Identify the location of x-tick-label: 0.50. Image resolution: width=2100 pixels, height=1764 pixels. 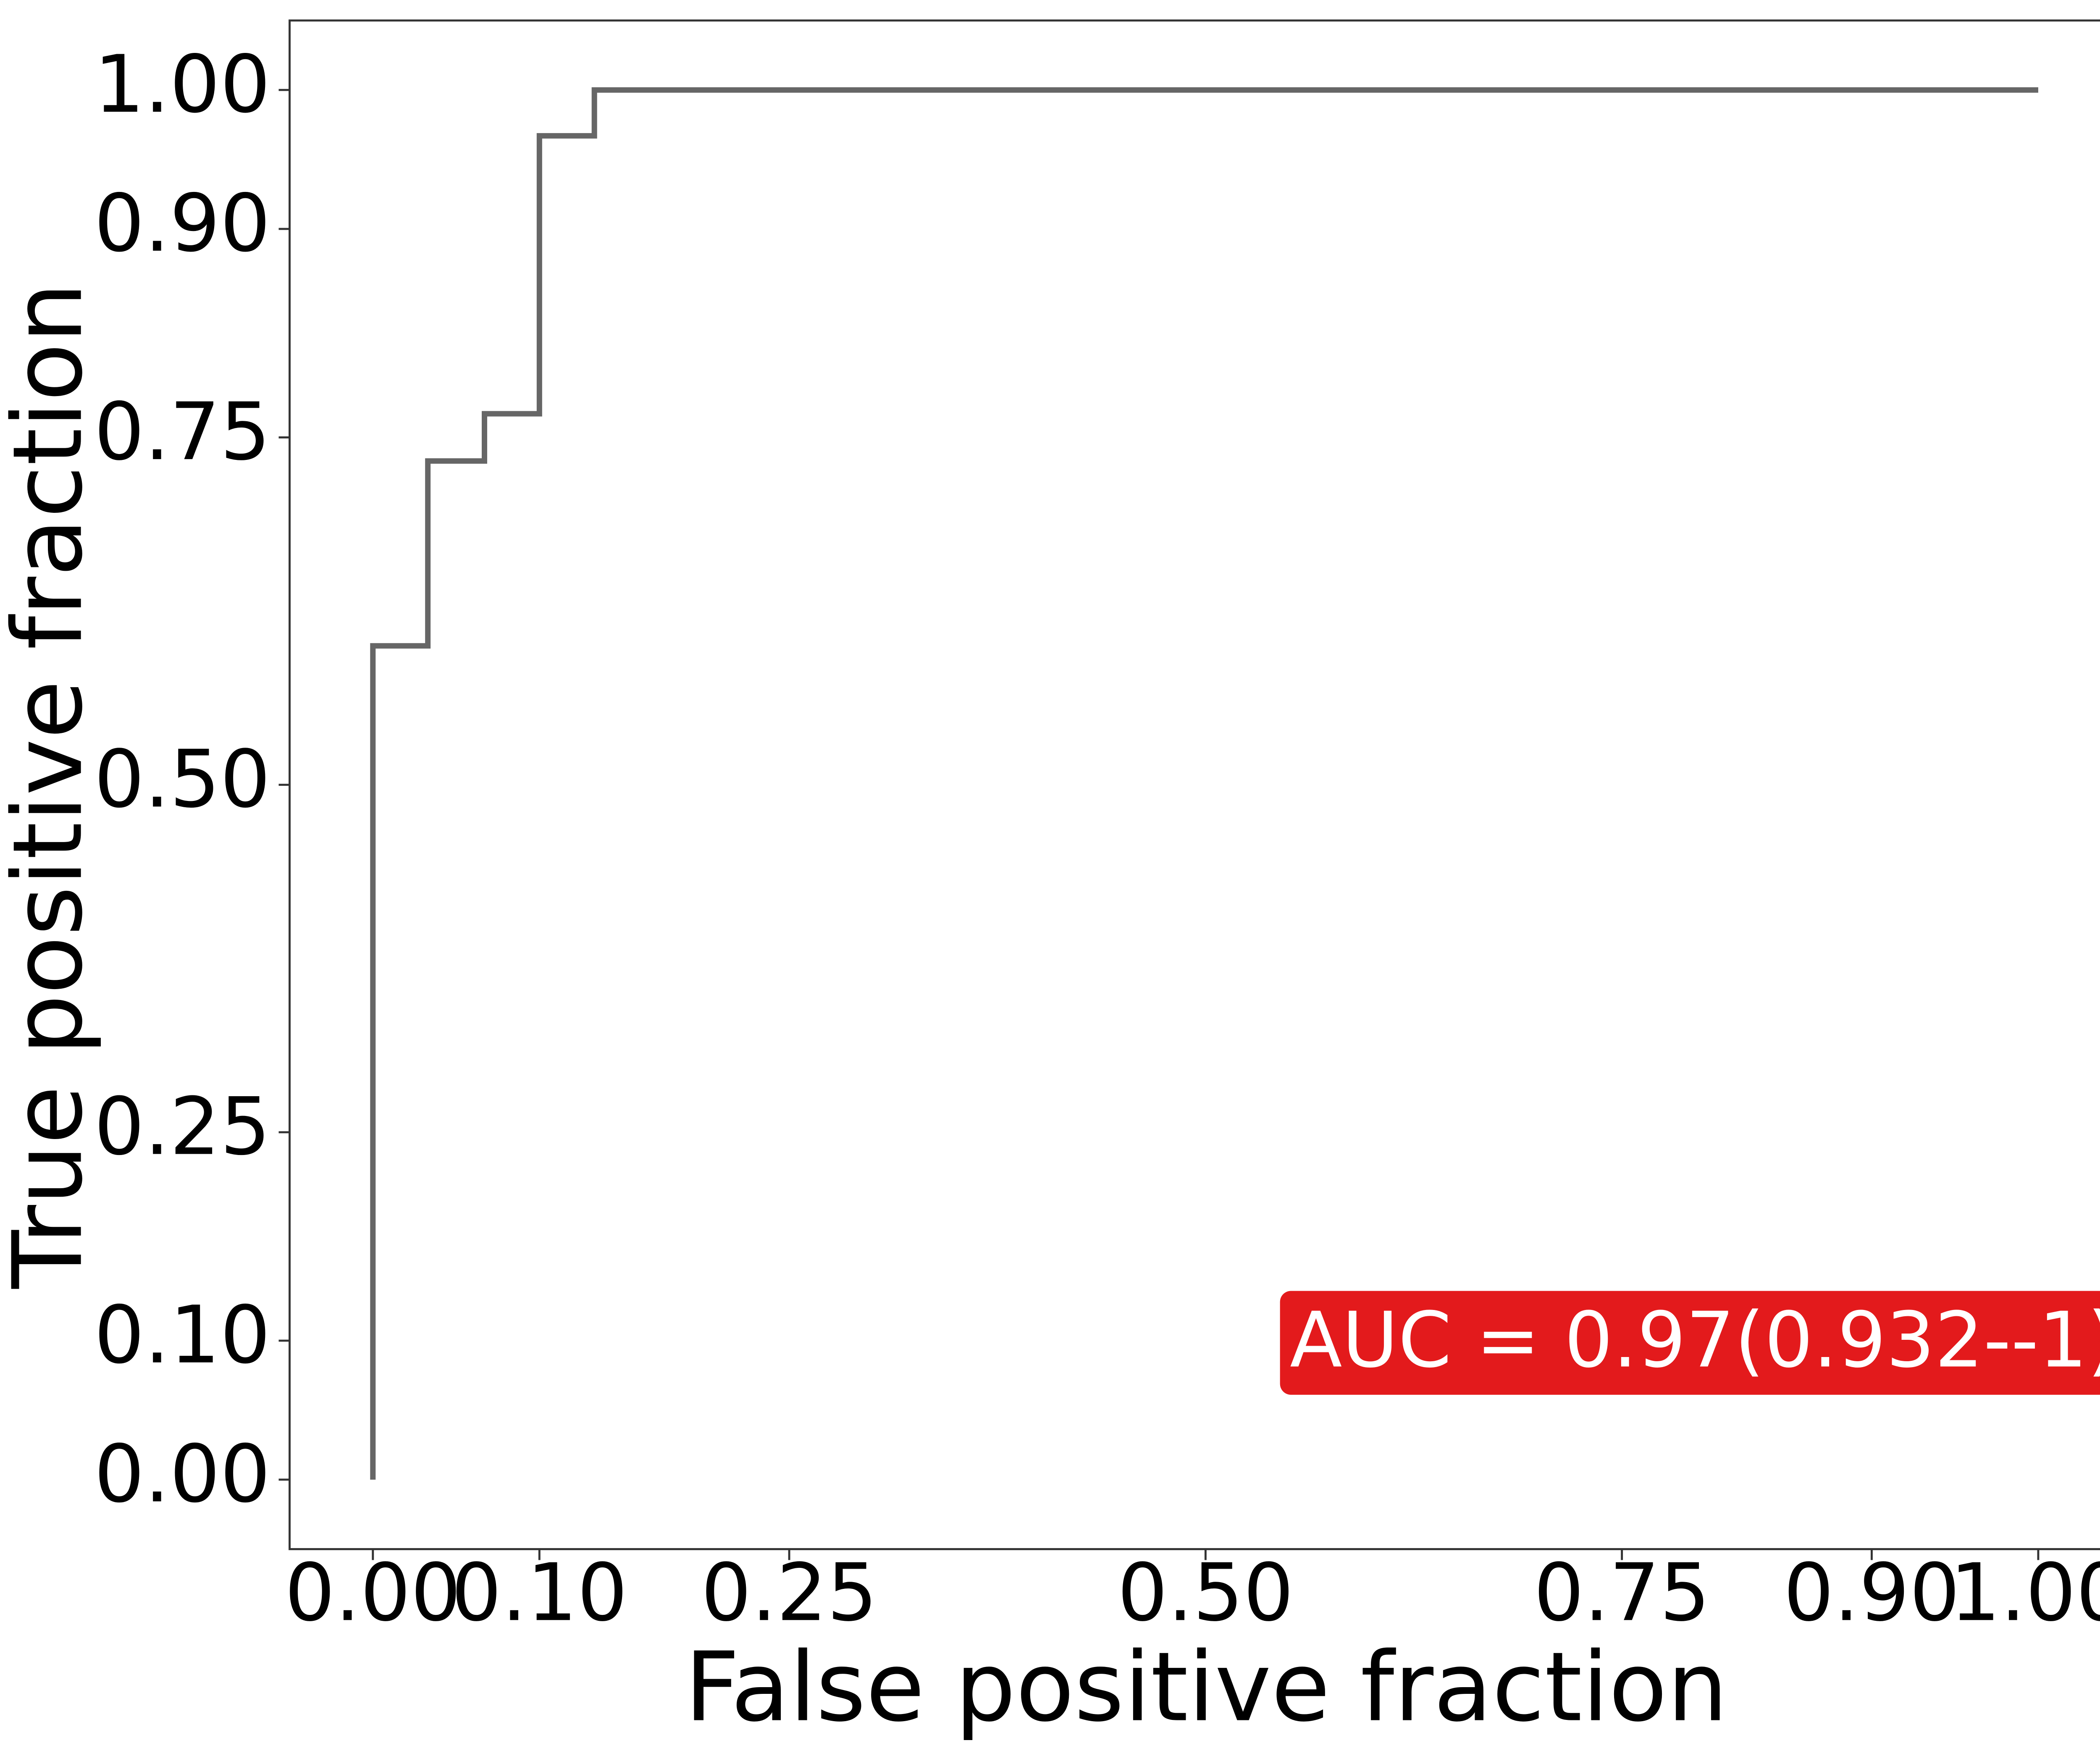
(1205, 1593).